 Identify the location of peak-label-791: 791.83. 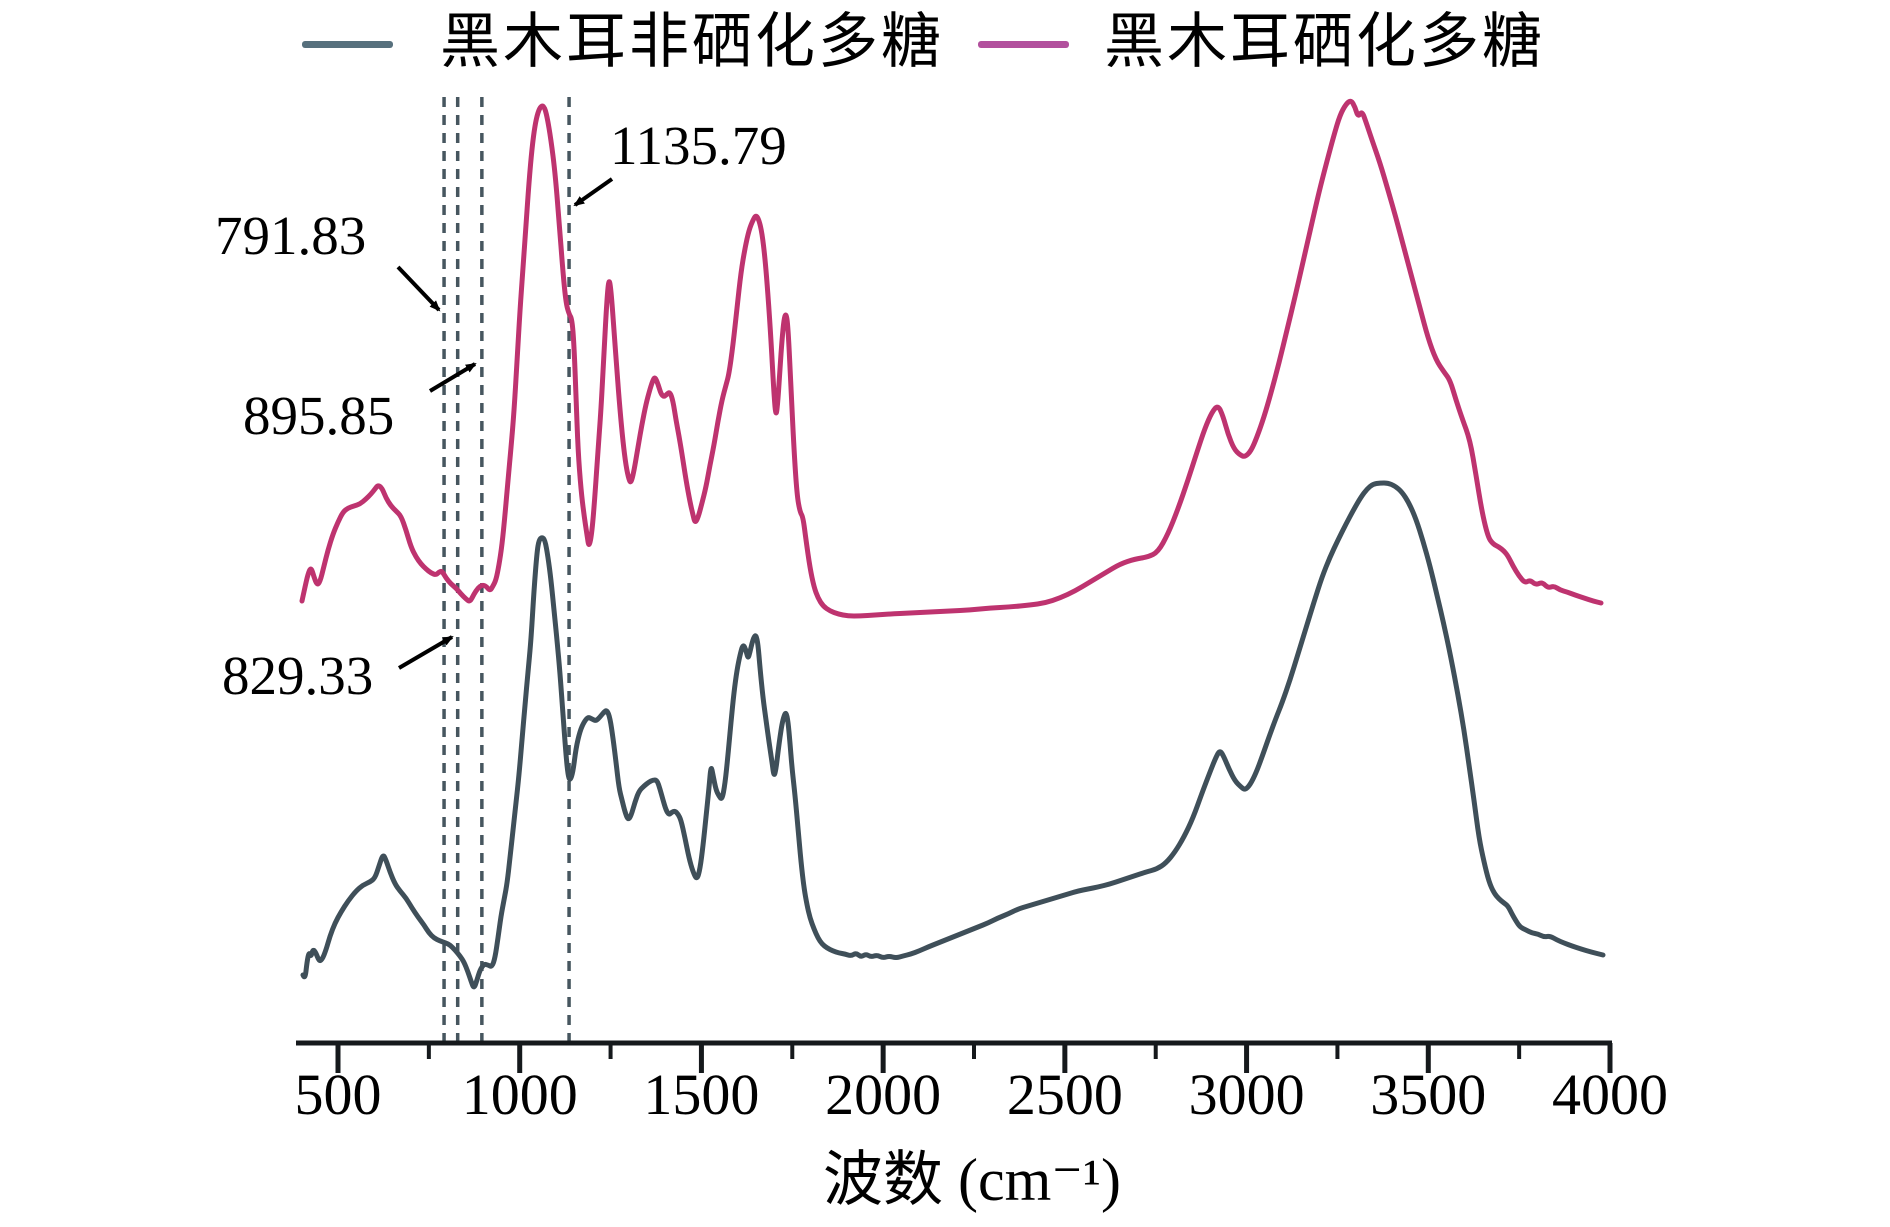
(291, 235).